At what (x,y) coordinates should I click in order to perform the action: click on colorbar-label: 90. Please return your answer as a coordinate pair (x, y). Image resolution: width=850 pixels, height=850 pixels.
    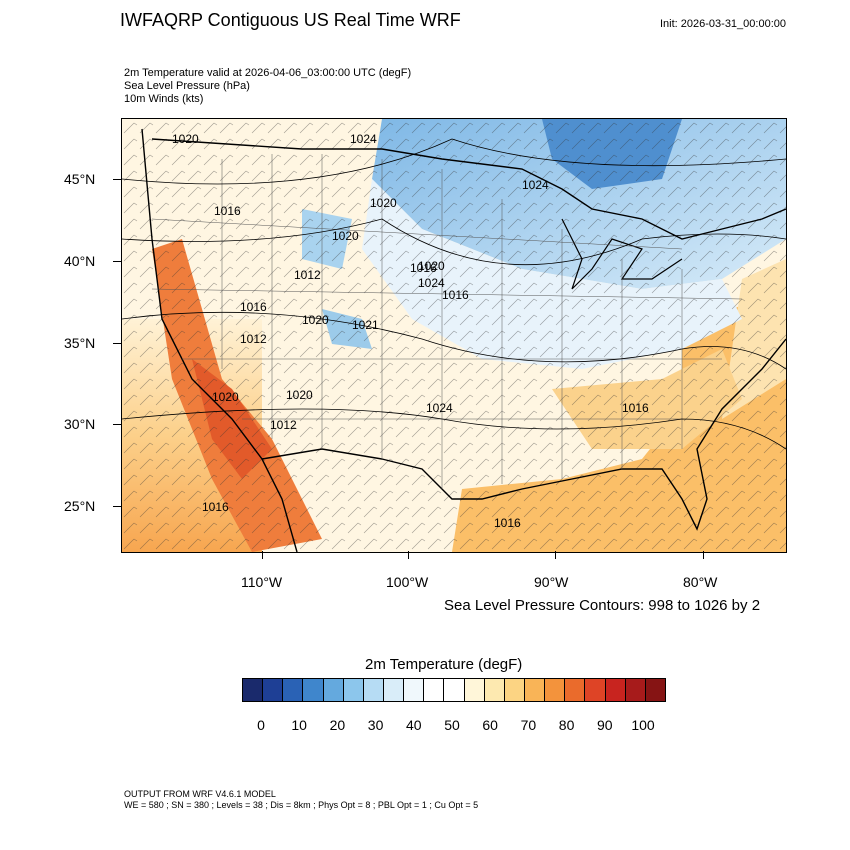
    Looking at the image, I should click on (605, 725).